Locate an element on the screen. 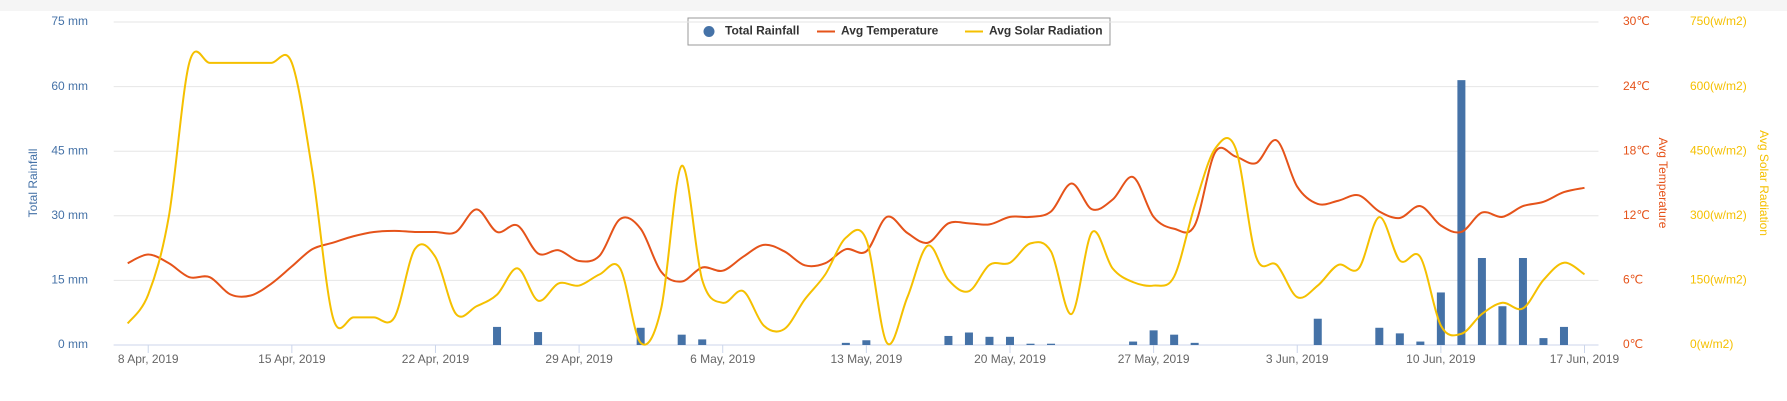 Image resolution: width=1787 pixels, height=401 pixels. y3-tick-label: 0(w/m2) is located at coordinates (1711, 344).